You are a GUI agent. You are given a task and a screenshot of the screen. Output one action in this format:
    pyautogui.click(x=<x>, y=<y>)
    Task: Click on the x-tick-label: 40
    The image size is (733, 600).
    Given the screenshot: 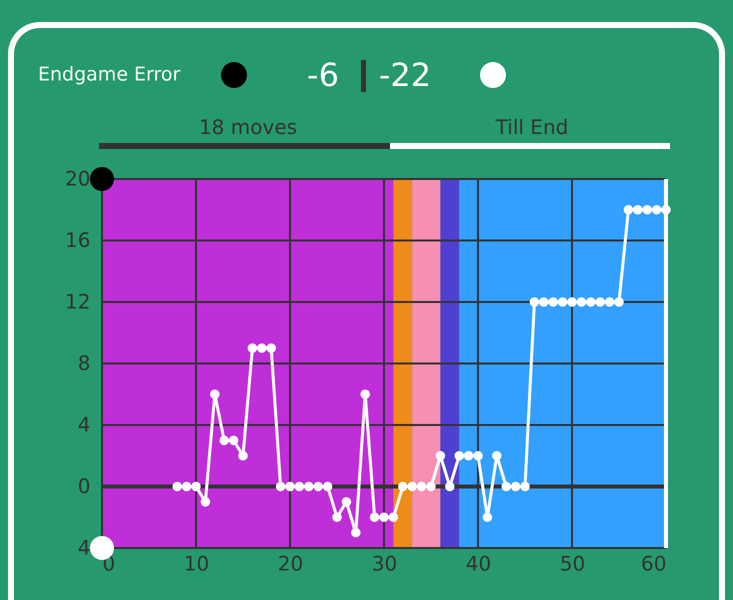 What is the action you would take?
    pyautogui.click(x=479, y=564)
    